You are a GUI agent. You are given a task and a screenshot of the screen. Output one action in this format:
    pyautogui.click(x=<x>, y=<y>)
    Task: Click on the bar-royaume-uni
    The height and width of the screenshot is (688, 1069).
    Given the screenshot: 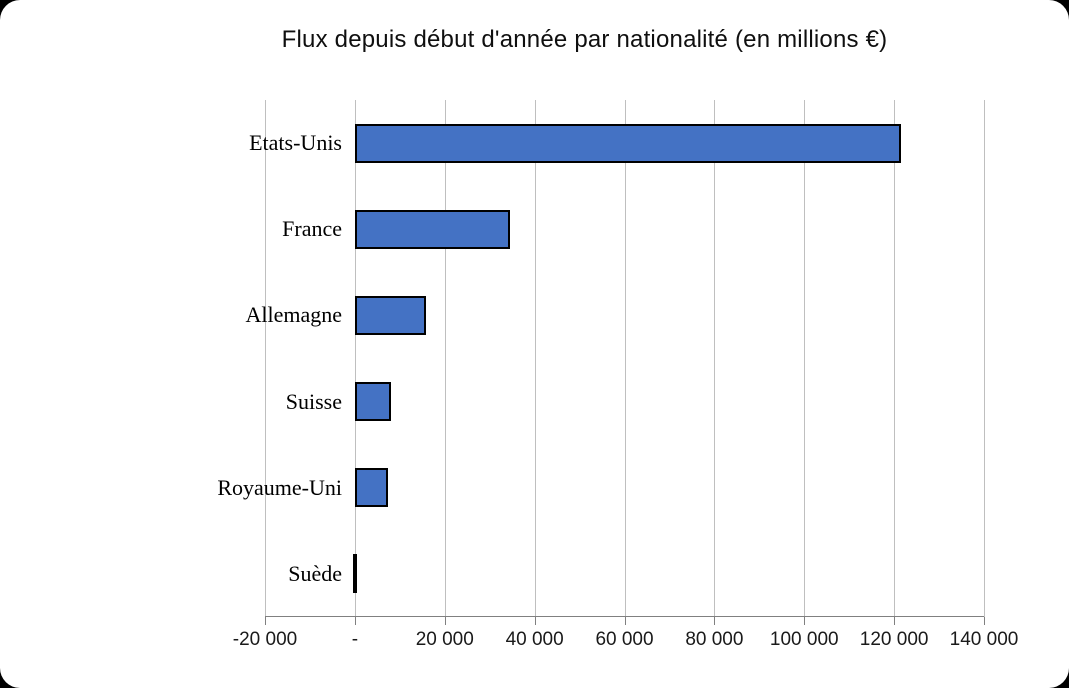 What is the action you would take?
    pyautogui.click(x=371, y=488)
    